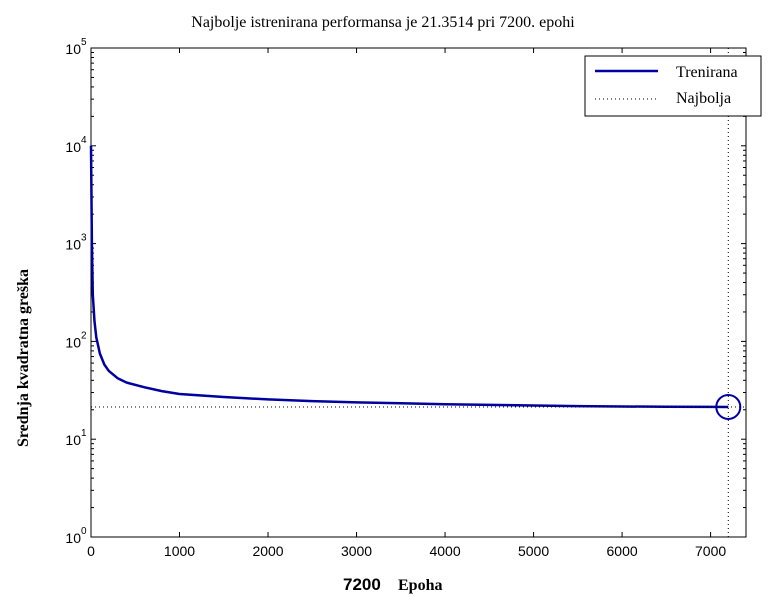 This screenshot has height=597, width=775. What do you see at coordinates (707, 72) in the screenshot?
I see `legend-label-trenirana: Trenirana` at bounding box center [707, 72].